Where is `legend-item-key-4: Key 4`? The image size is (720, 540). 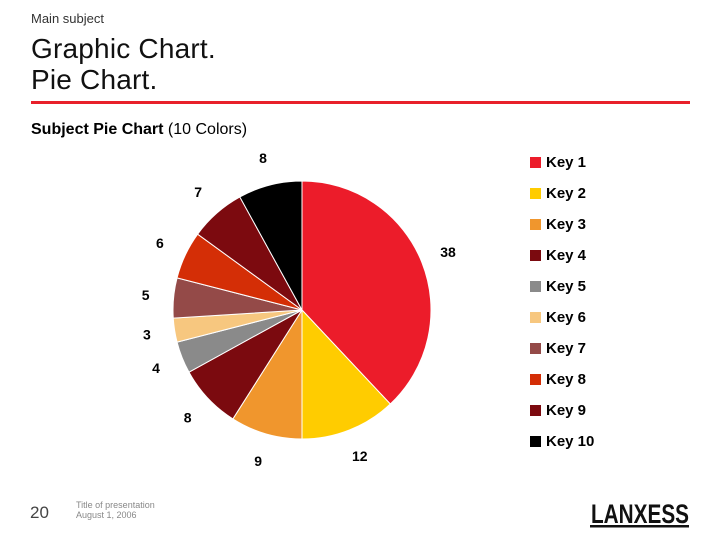 legend-item-key-4: Key 4 is located at coordinates (558, 255).